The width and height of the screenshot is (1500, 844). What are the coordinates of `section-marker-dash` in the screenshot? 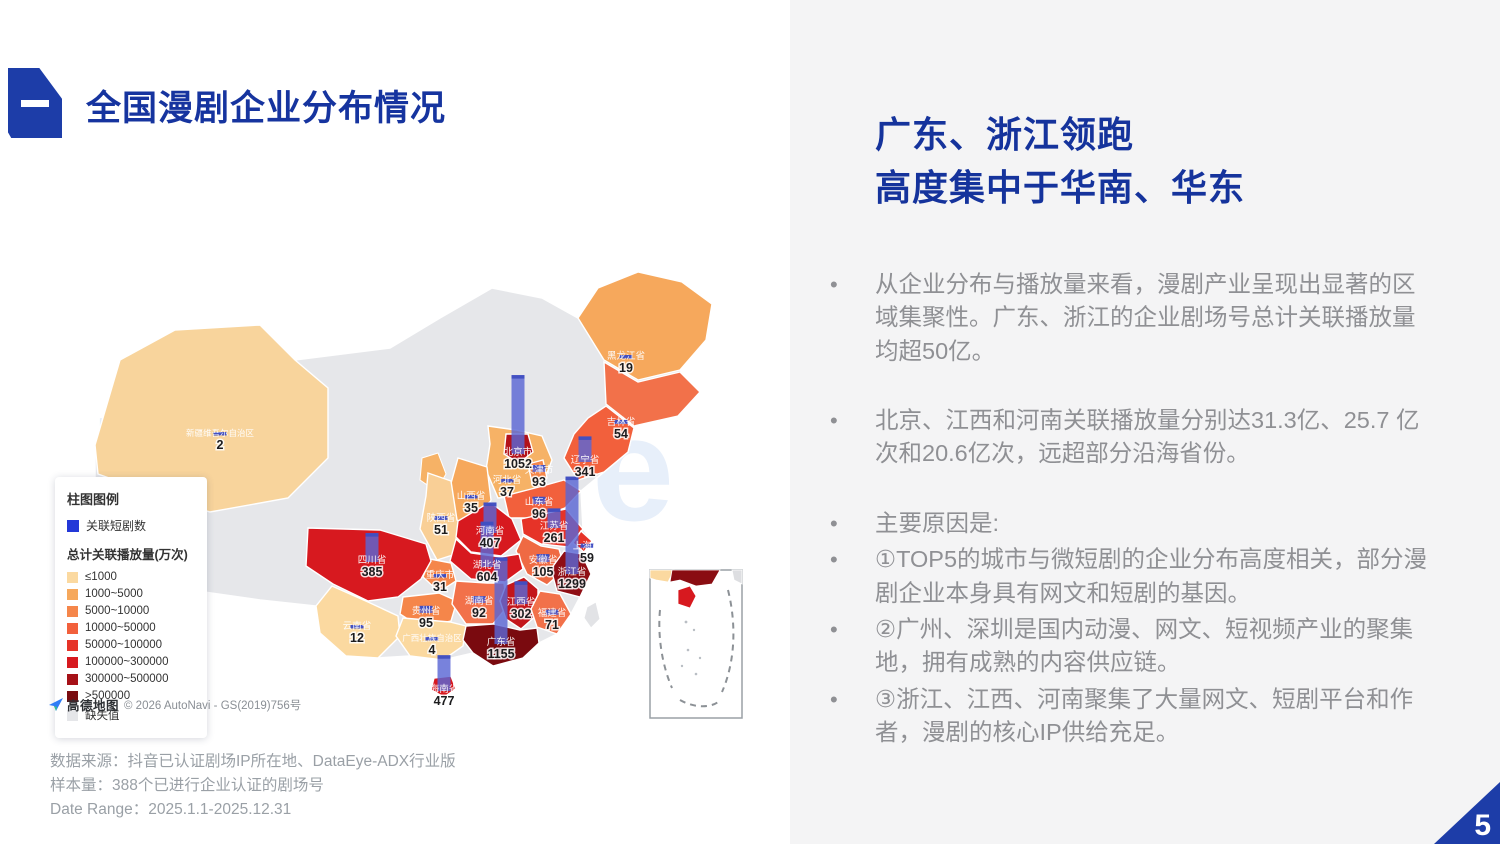 It's located at (35, 103).